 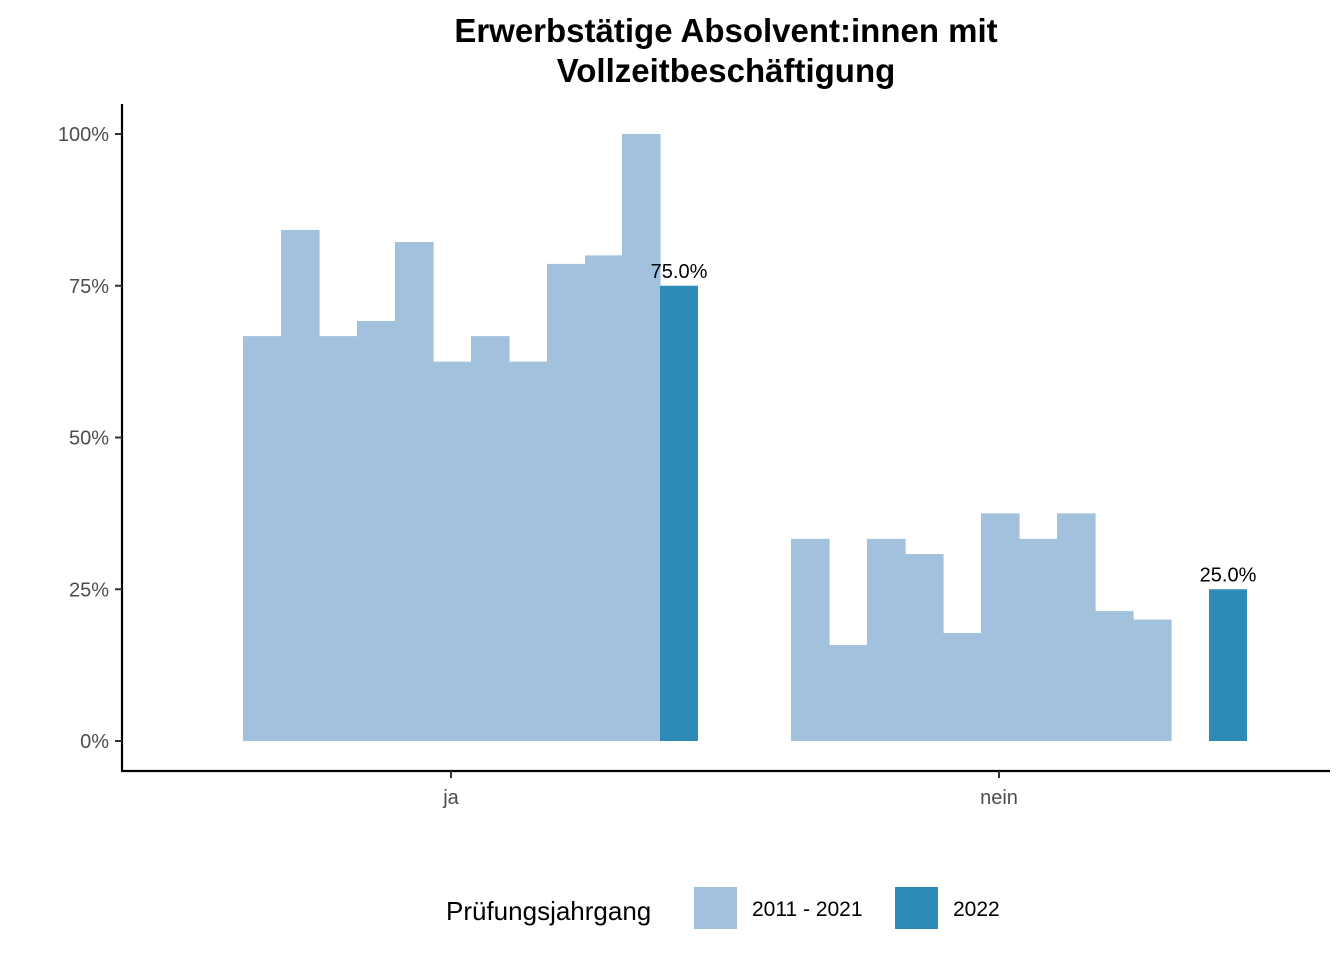 I want to click on y-tick-label: 75%, so click(x=89, y=287).